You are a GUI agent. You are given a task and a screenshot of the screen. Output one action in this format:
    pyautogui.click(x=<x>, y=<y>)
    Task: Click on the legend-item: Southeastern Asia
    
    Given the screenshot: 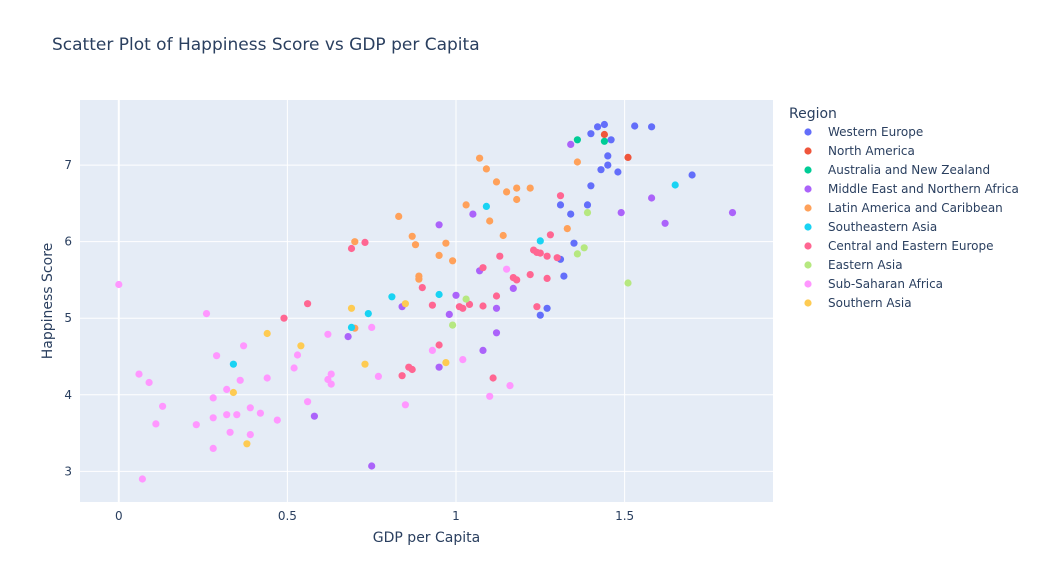 What is the action you would take?
    pyautogui.click(x=870, y=227)
    